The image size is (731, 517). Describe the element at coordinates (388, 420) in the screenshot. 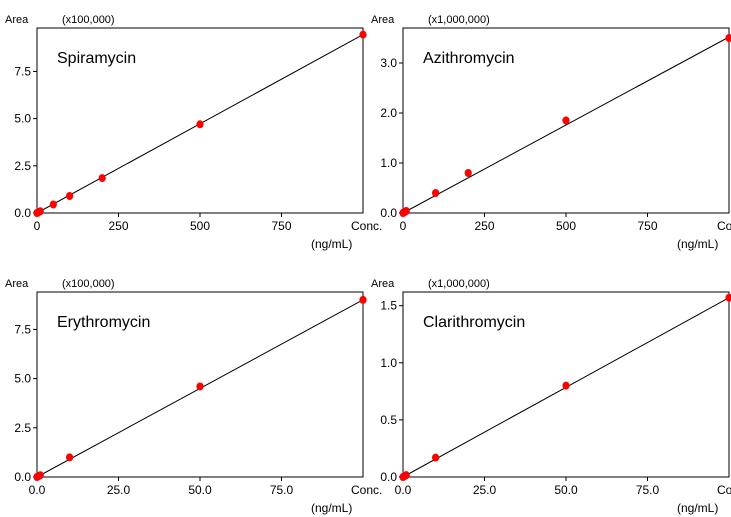

I see `y-tick-label: 0.5` at that location.